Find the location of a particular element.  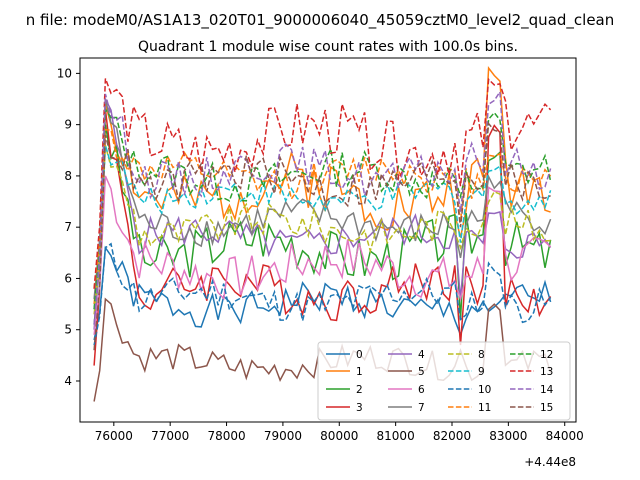

legend-label-14: 14 is located at coordinates (547, 390).